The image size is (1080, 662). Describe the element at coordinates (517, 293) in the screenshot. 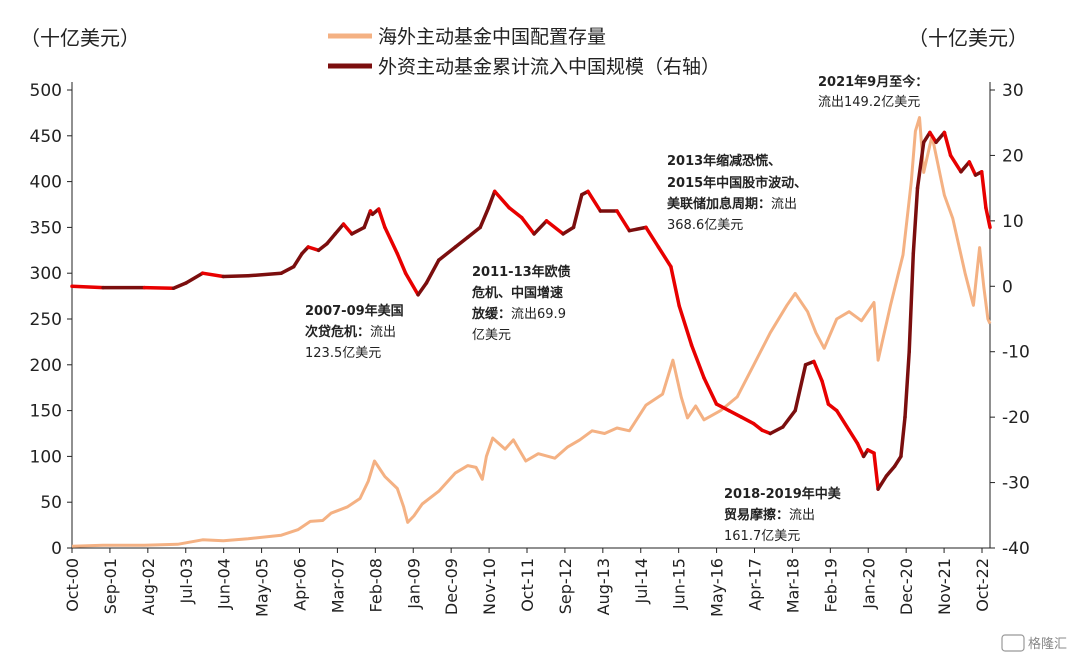

I see `annotation-2011-line2: 危机、中国增速` at that location.